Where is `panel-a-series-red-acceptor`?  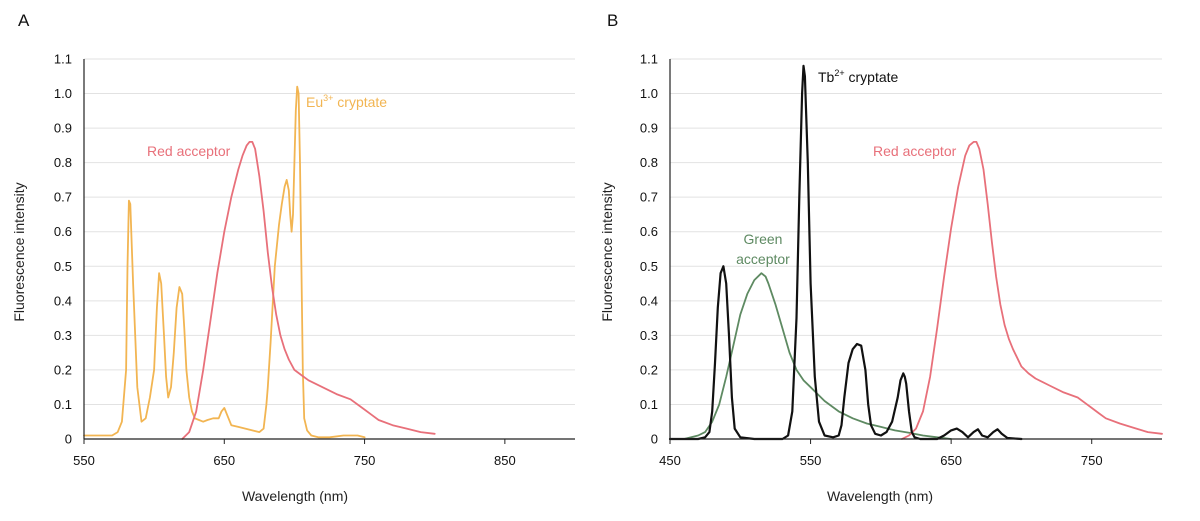
panel-a-series-red-acceptor is located at coordinates (308, 290).